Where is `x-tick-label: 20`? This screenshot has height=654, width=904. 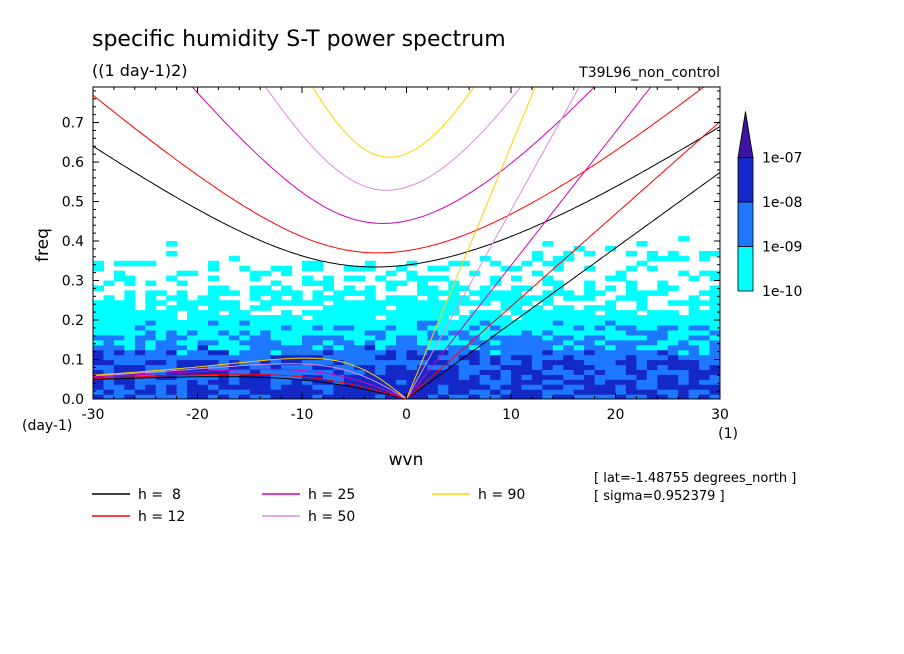
x-tick-label: 20 is located at coordinates (616, 415).